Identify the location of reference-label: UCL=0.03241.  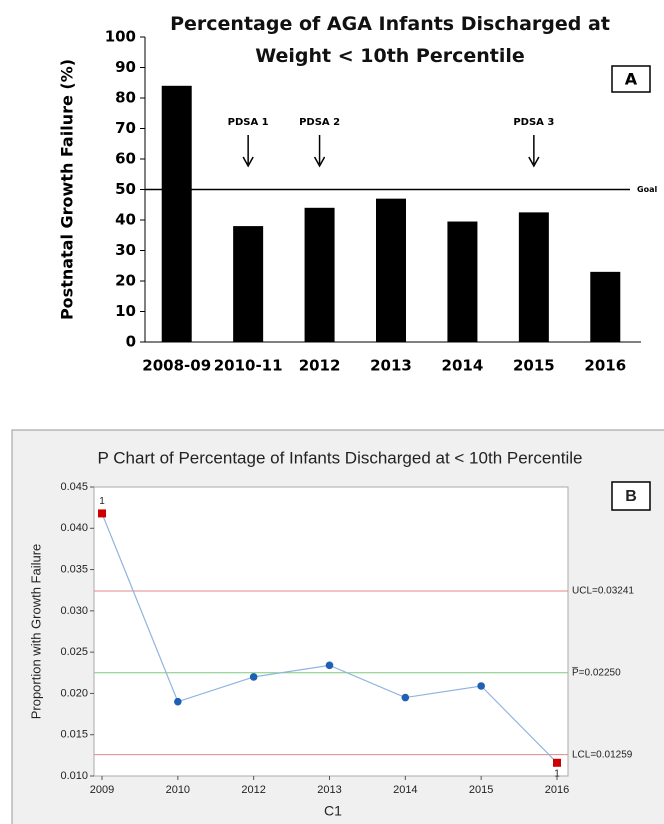
(603, 591).